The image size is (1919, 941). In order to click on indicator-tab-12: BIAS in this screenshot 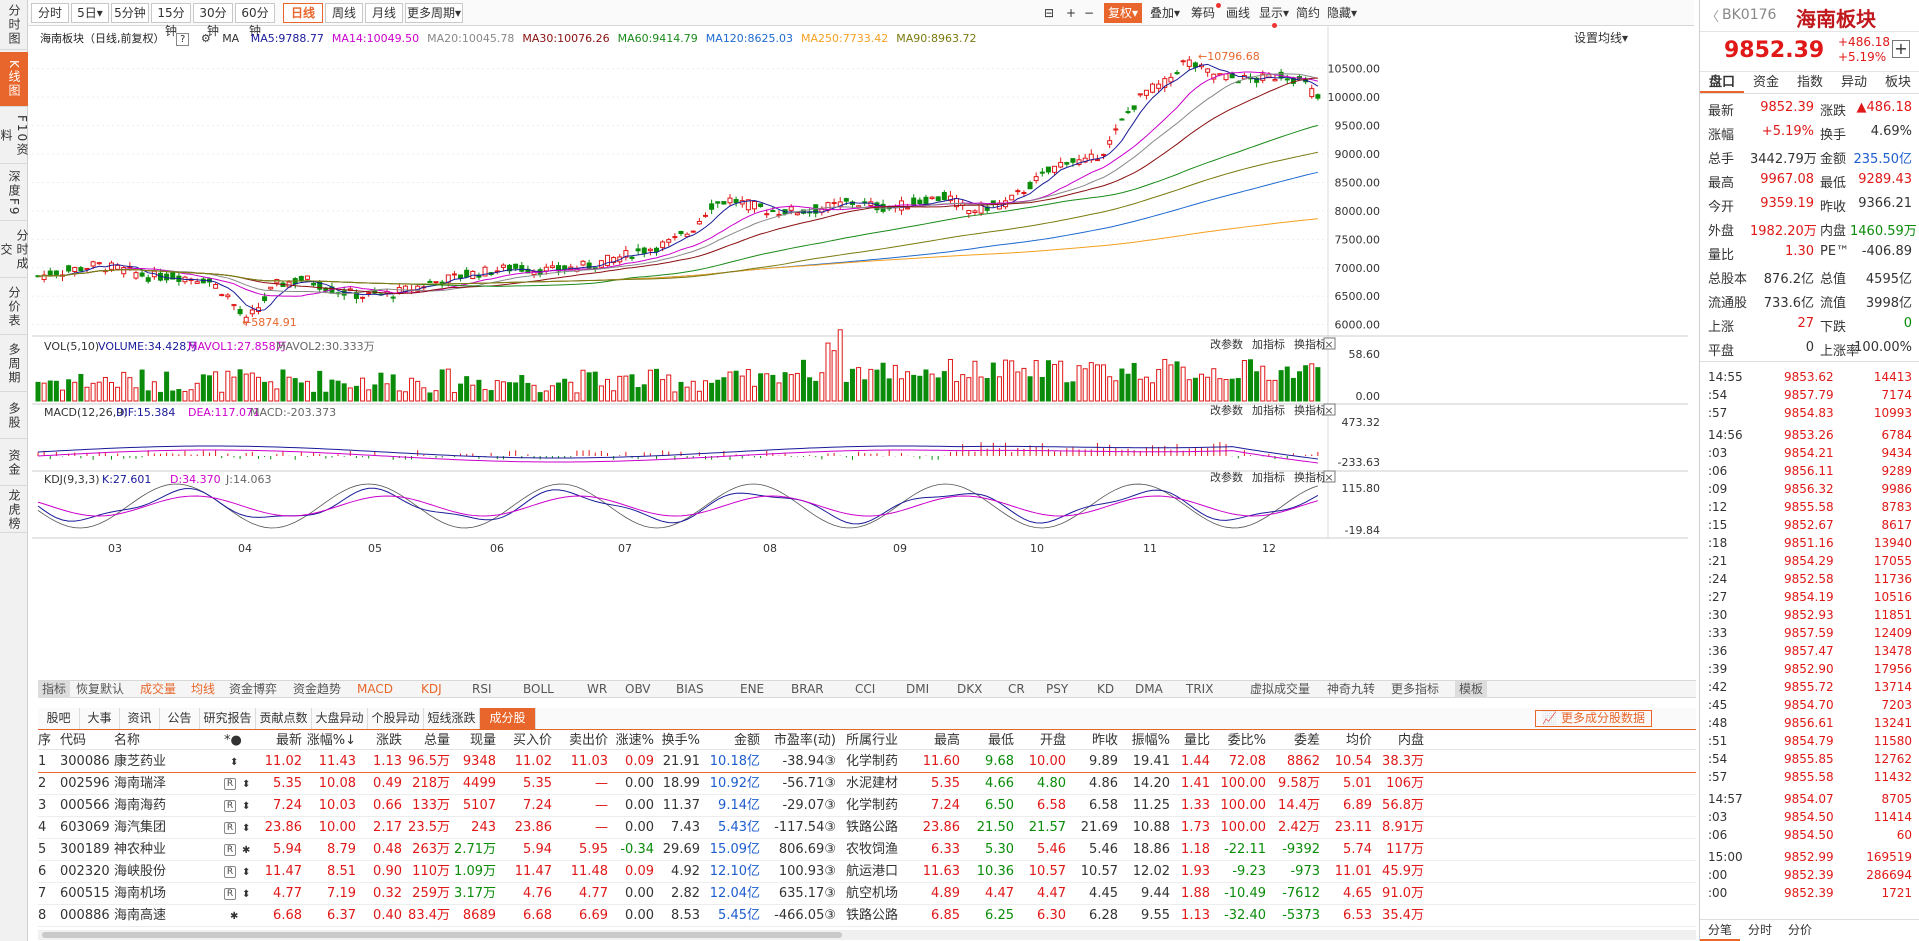, I will do `click(690, 689)`.